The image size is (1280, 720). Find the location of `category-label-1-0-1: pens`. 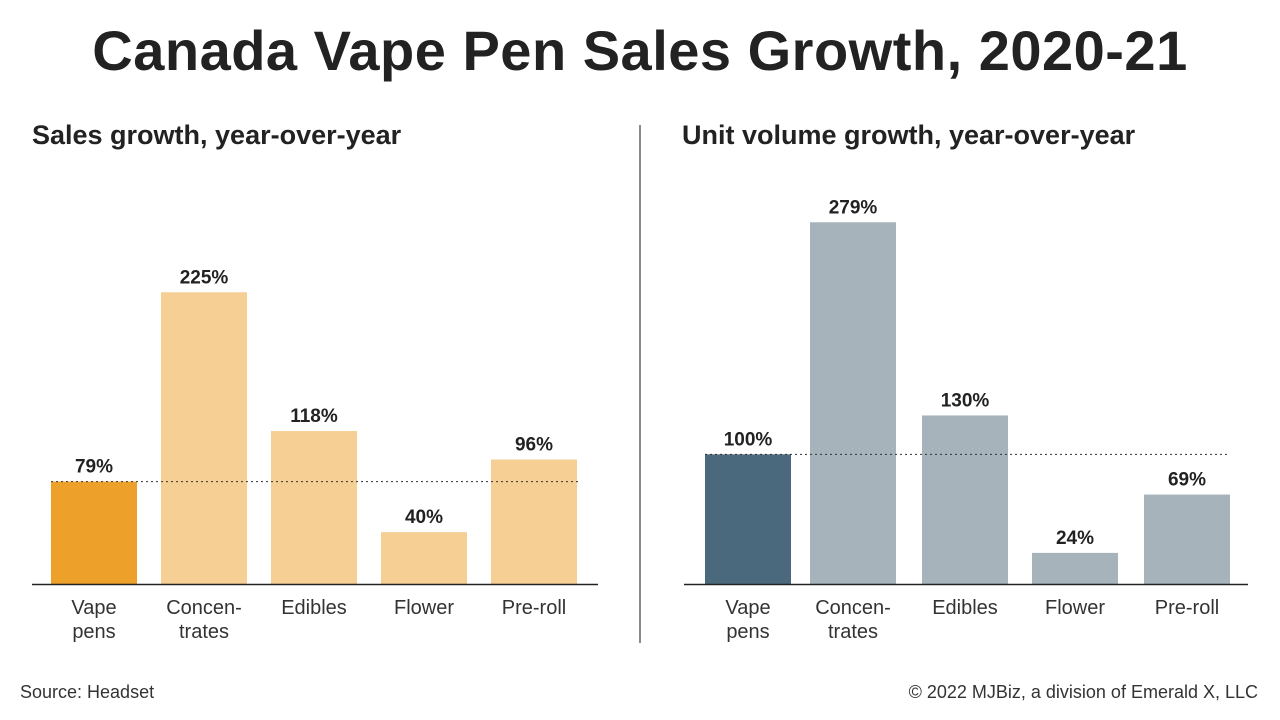

category-label-1-0-1: pens is located at coordinates (747, 632).